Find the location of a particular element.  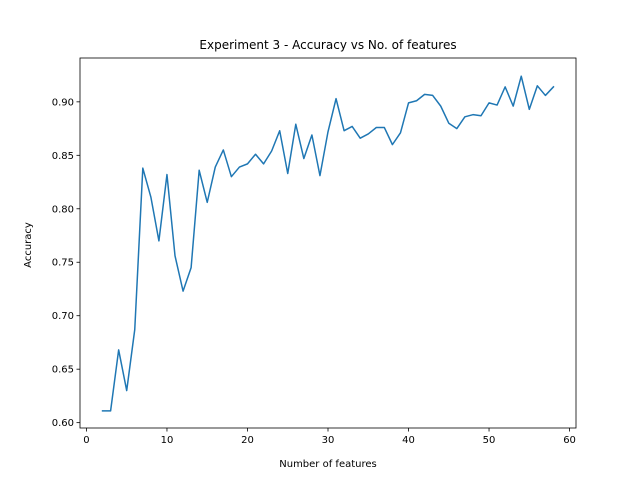

x-tick-label: 0 is located at coordinates (86, 440).